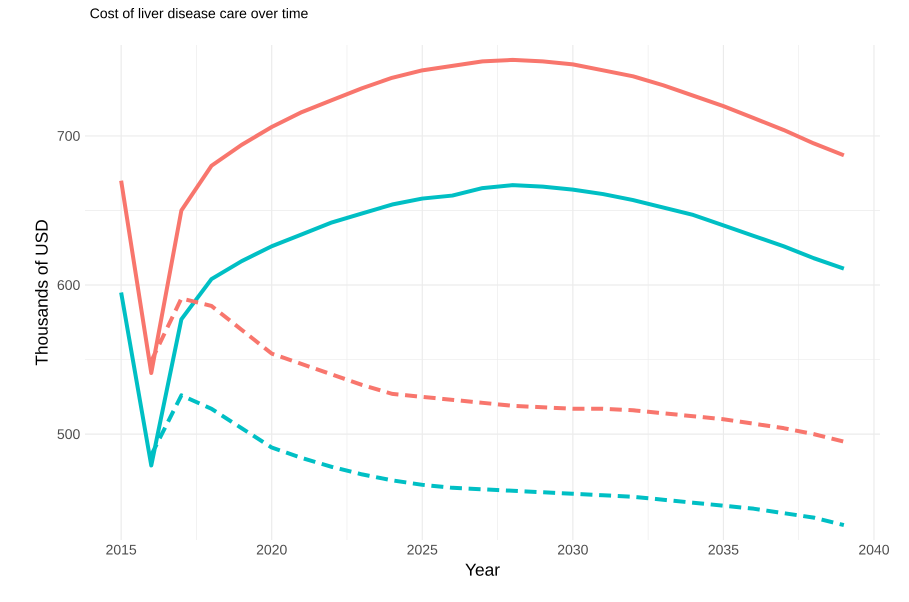  I want to click on x-tick-label: 2015, so click(121, 549).